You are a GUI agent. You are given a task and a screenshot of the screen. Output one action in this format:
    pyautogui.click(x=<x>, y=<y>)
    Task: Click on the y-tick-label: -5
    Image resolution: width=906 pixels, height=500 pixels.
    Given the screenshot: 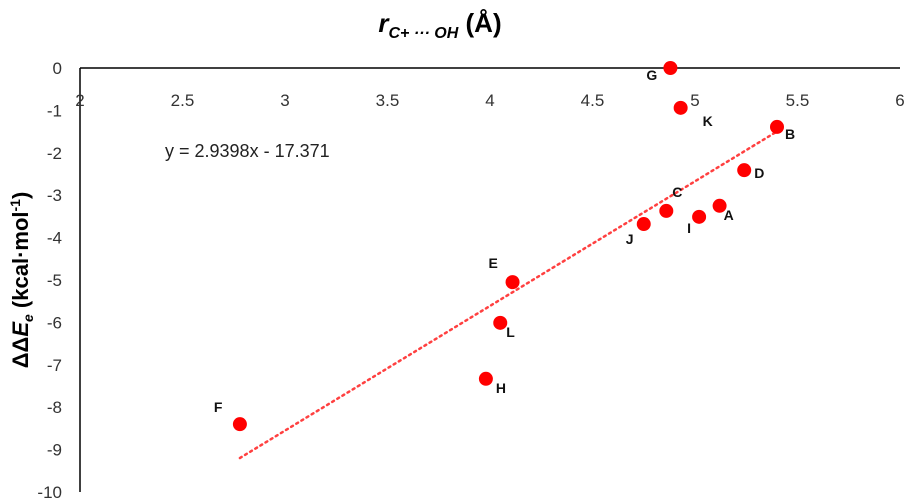 What is the action you would take?
    pyautogui.click(x=54, y=280)
    